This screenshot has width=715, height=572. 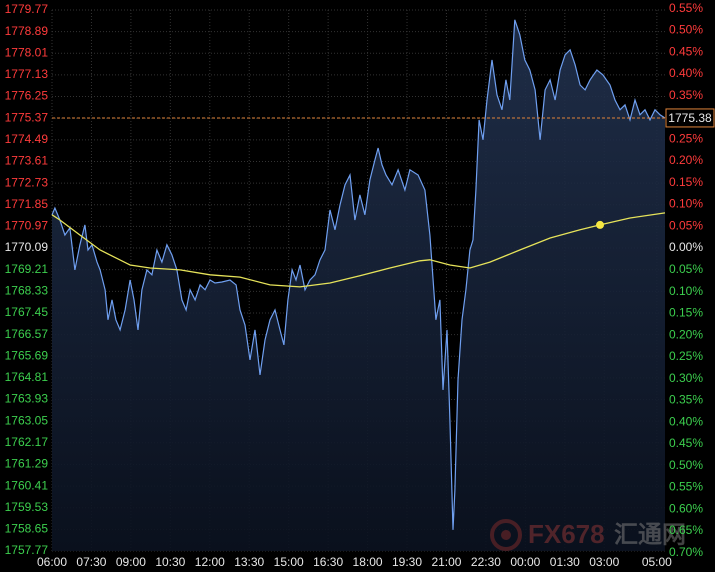 What do you see at coordinates (686, 552) in the screenshot?
I see `y2-tick-label: 0.70%` at bounding box center [686, 552].